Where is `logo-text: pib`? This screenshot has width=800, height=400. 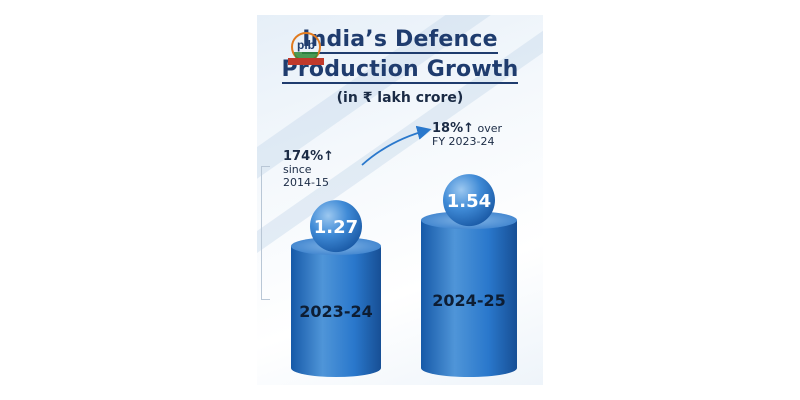 logo-text: pib is located at coordinates (306, 45).